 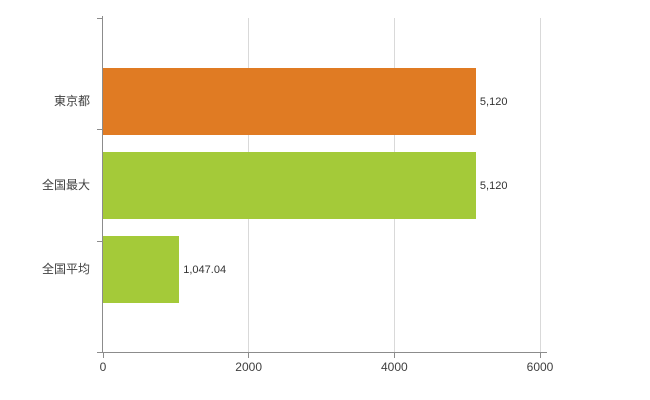 What do you see at coordinates (205, 269) in the screenshot?
I see `value-label: 1,047.04` at bounding box center [205, 269].